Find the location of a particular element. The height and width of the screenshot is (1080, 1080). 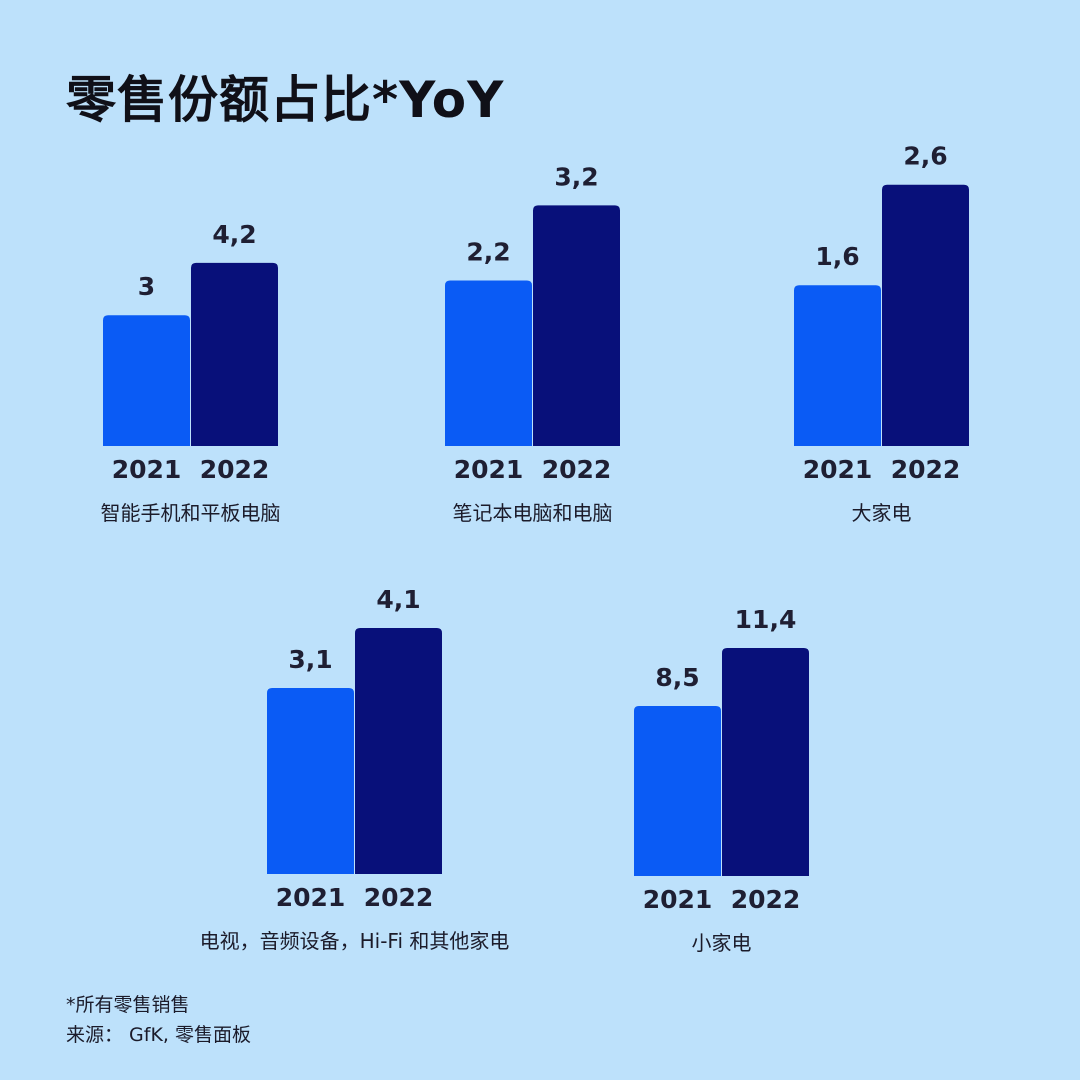

bar-group: 8,5 2021 11,4 2022 小家电 is located at coordinates (721, 780).